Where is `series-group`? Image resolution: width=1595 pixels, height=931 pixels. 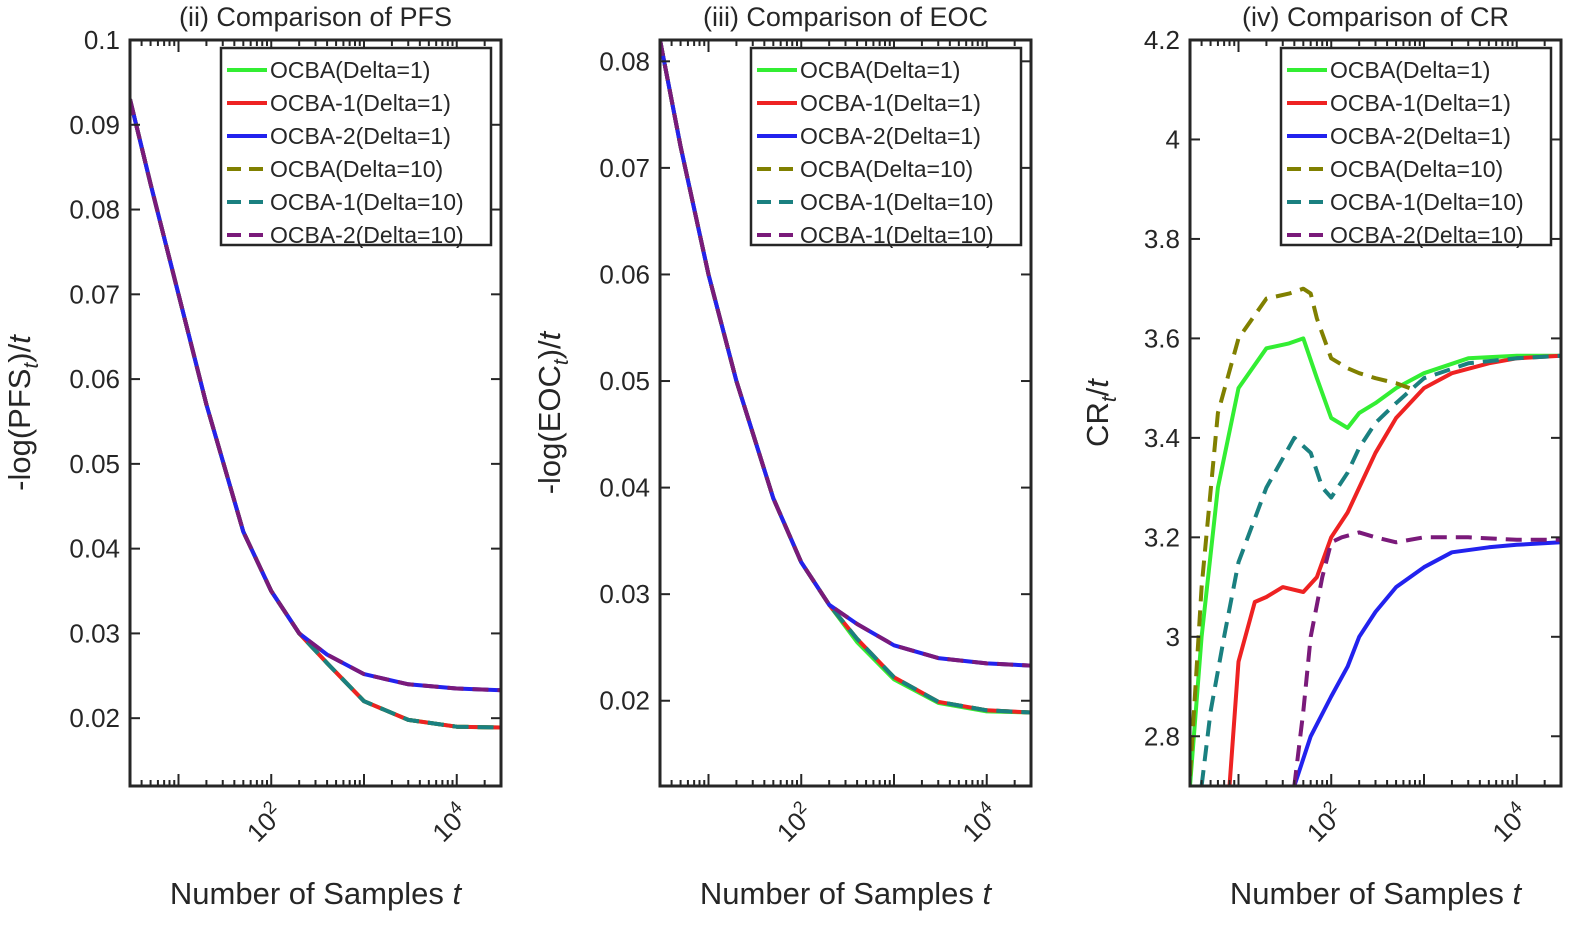 series-group is located at coordinates (1375, 536).